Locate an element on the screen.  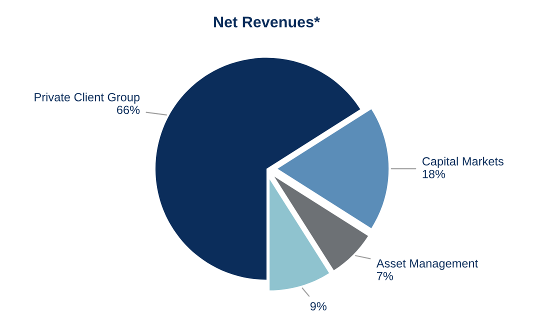
data-label: 66% is located at coordinates (128, 110).